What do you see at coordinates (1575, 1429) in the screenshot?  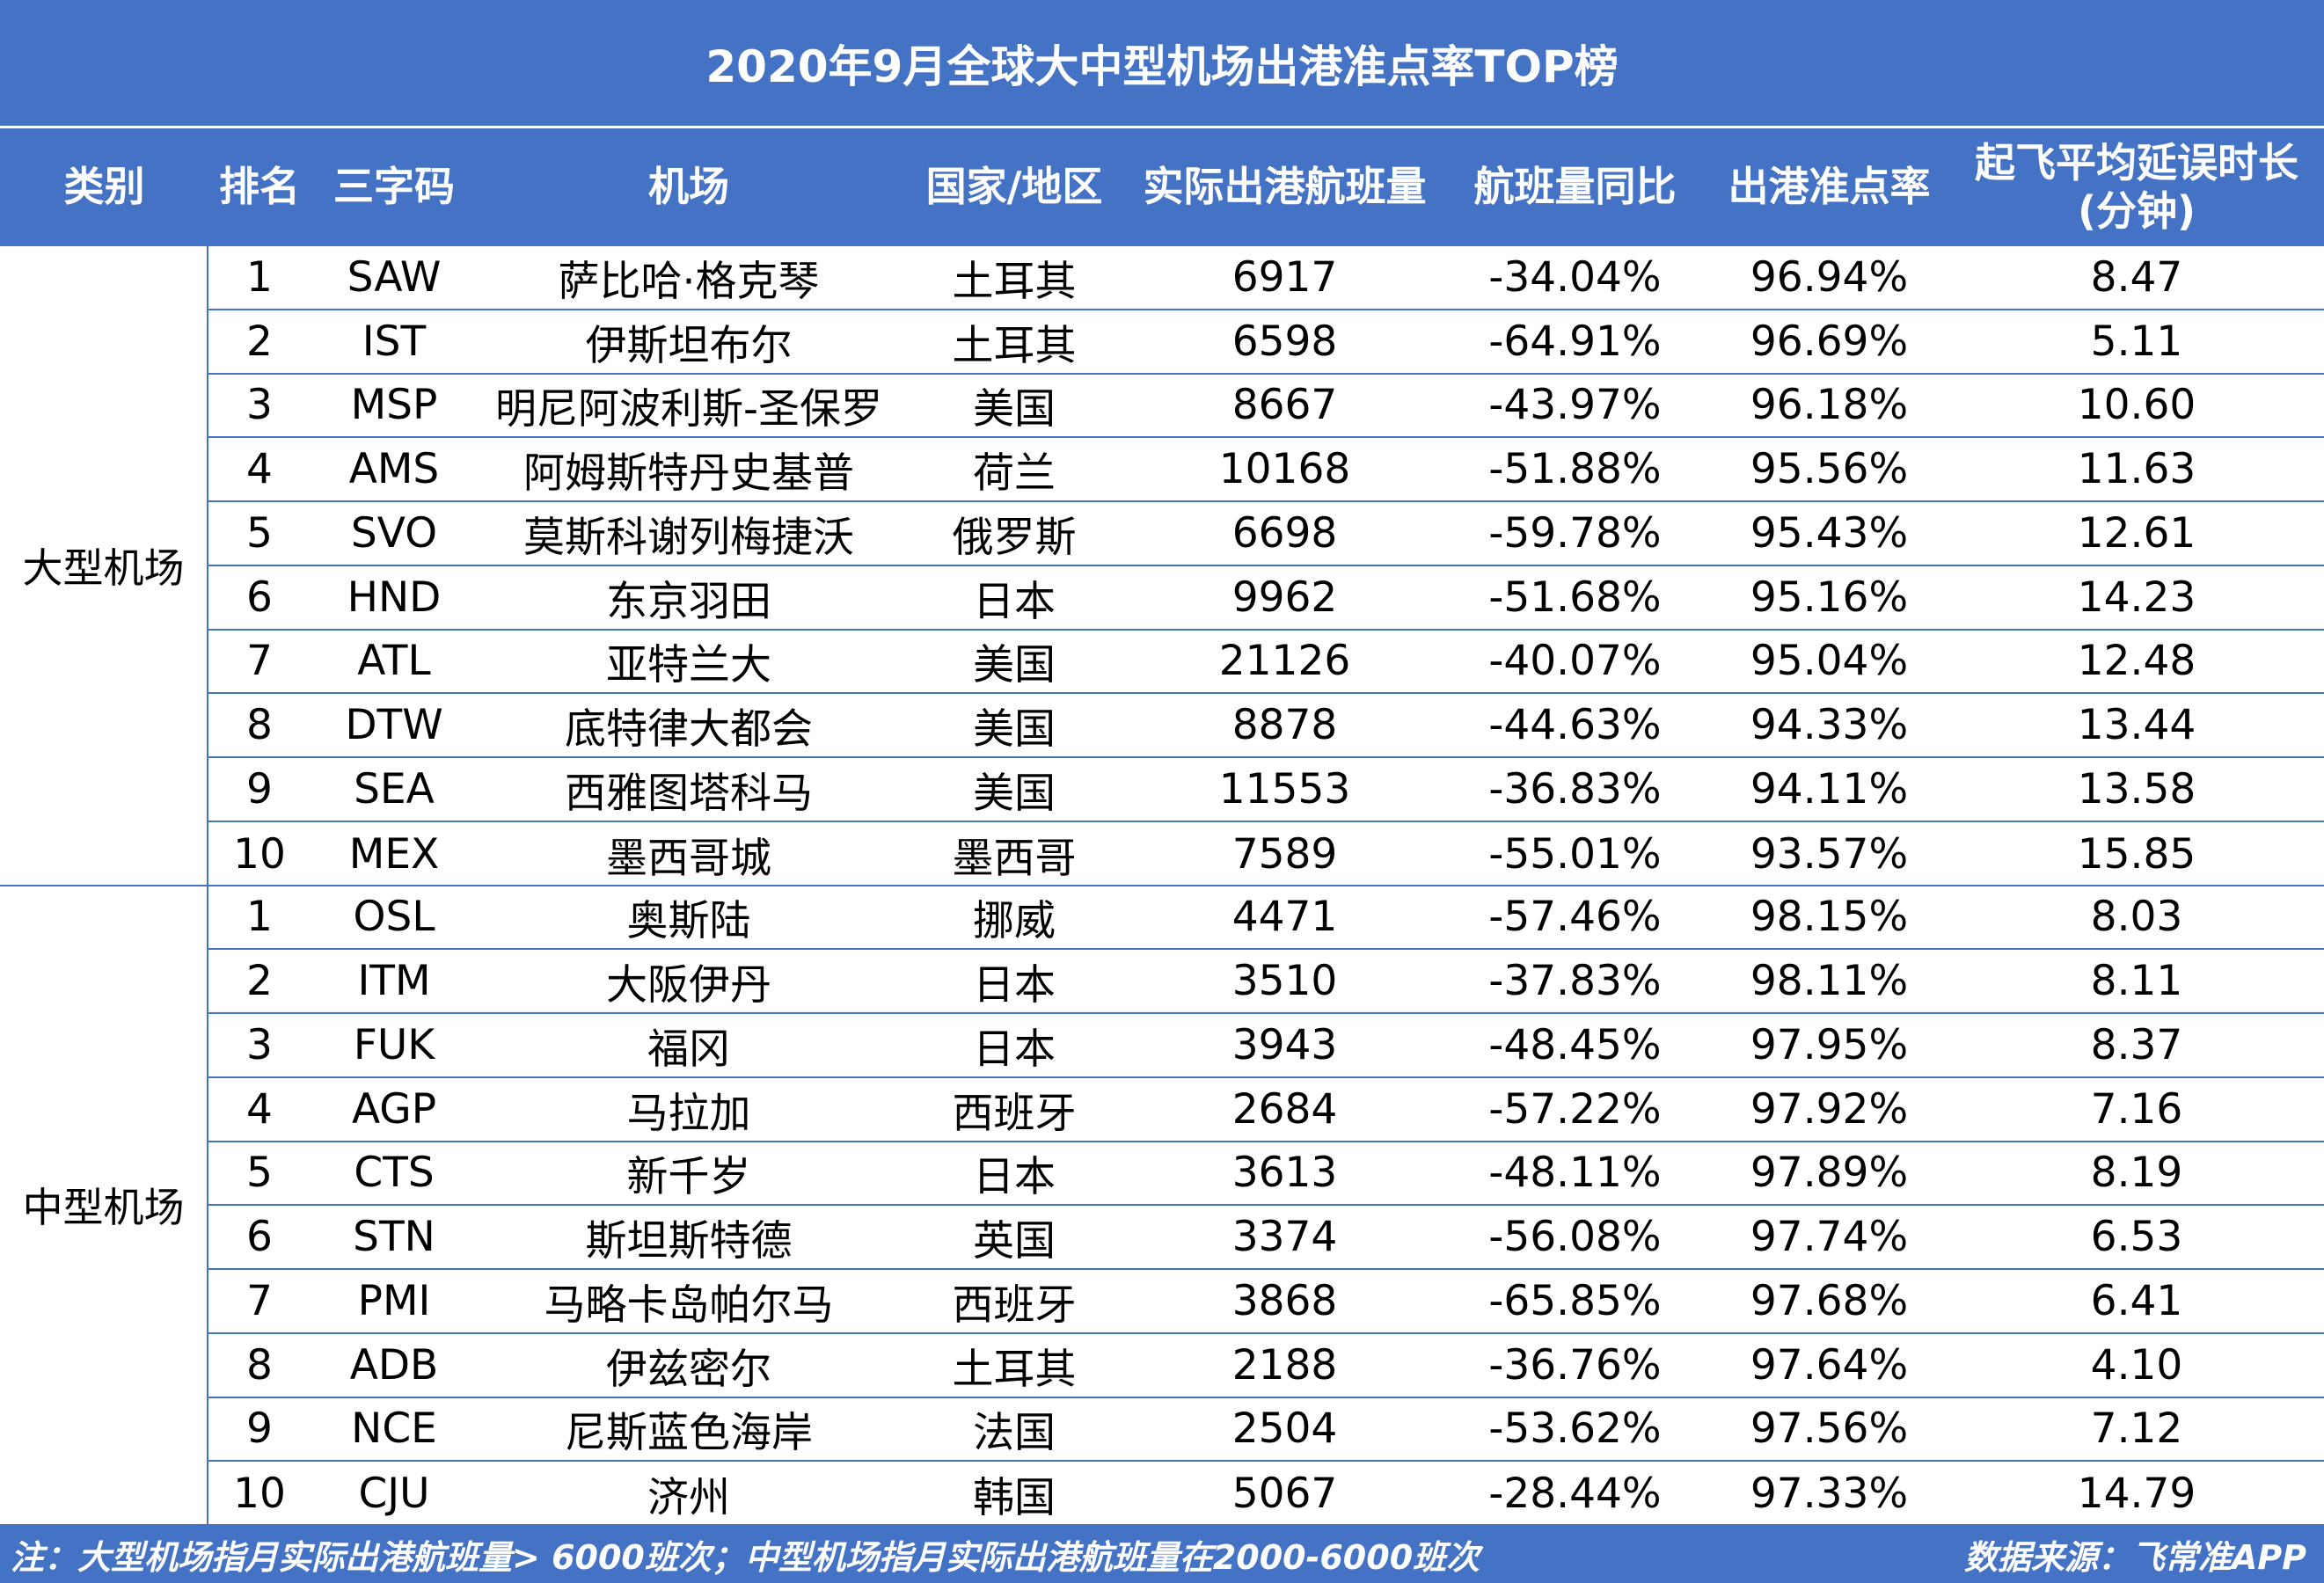 I see `cell-yoy: -53.62%` at bounding box center [1575, 1429].